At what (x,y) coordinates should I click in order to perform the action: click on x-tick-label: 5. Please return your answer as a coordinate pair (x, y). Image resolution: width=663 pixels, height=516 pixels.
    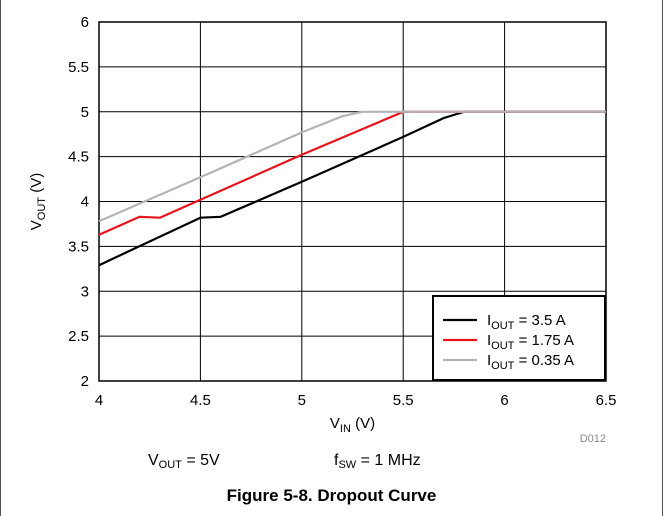
    Looking at the image, I should click on (302, 400).